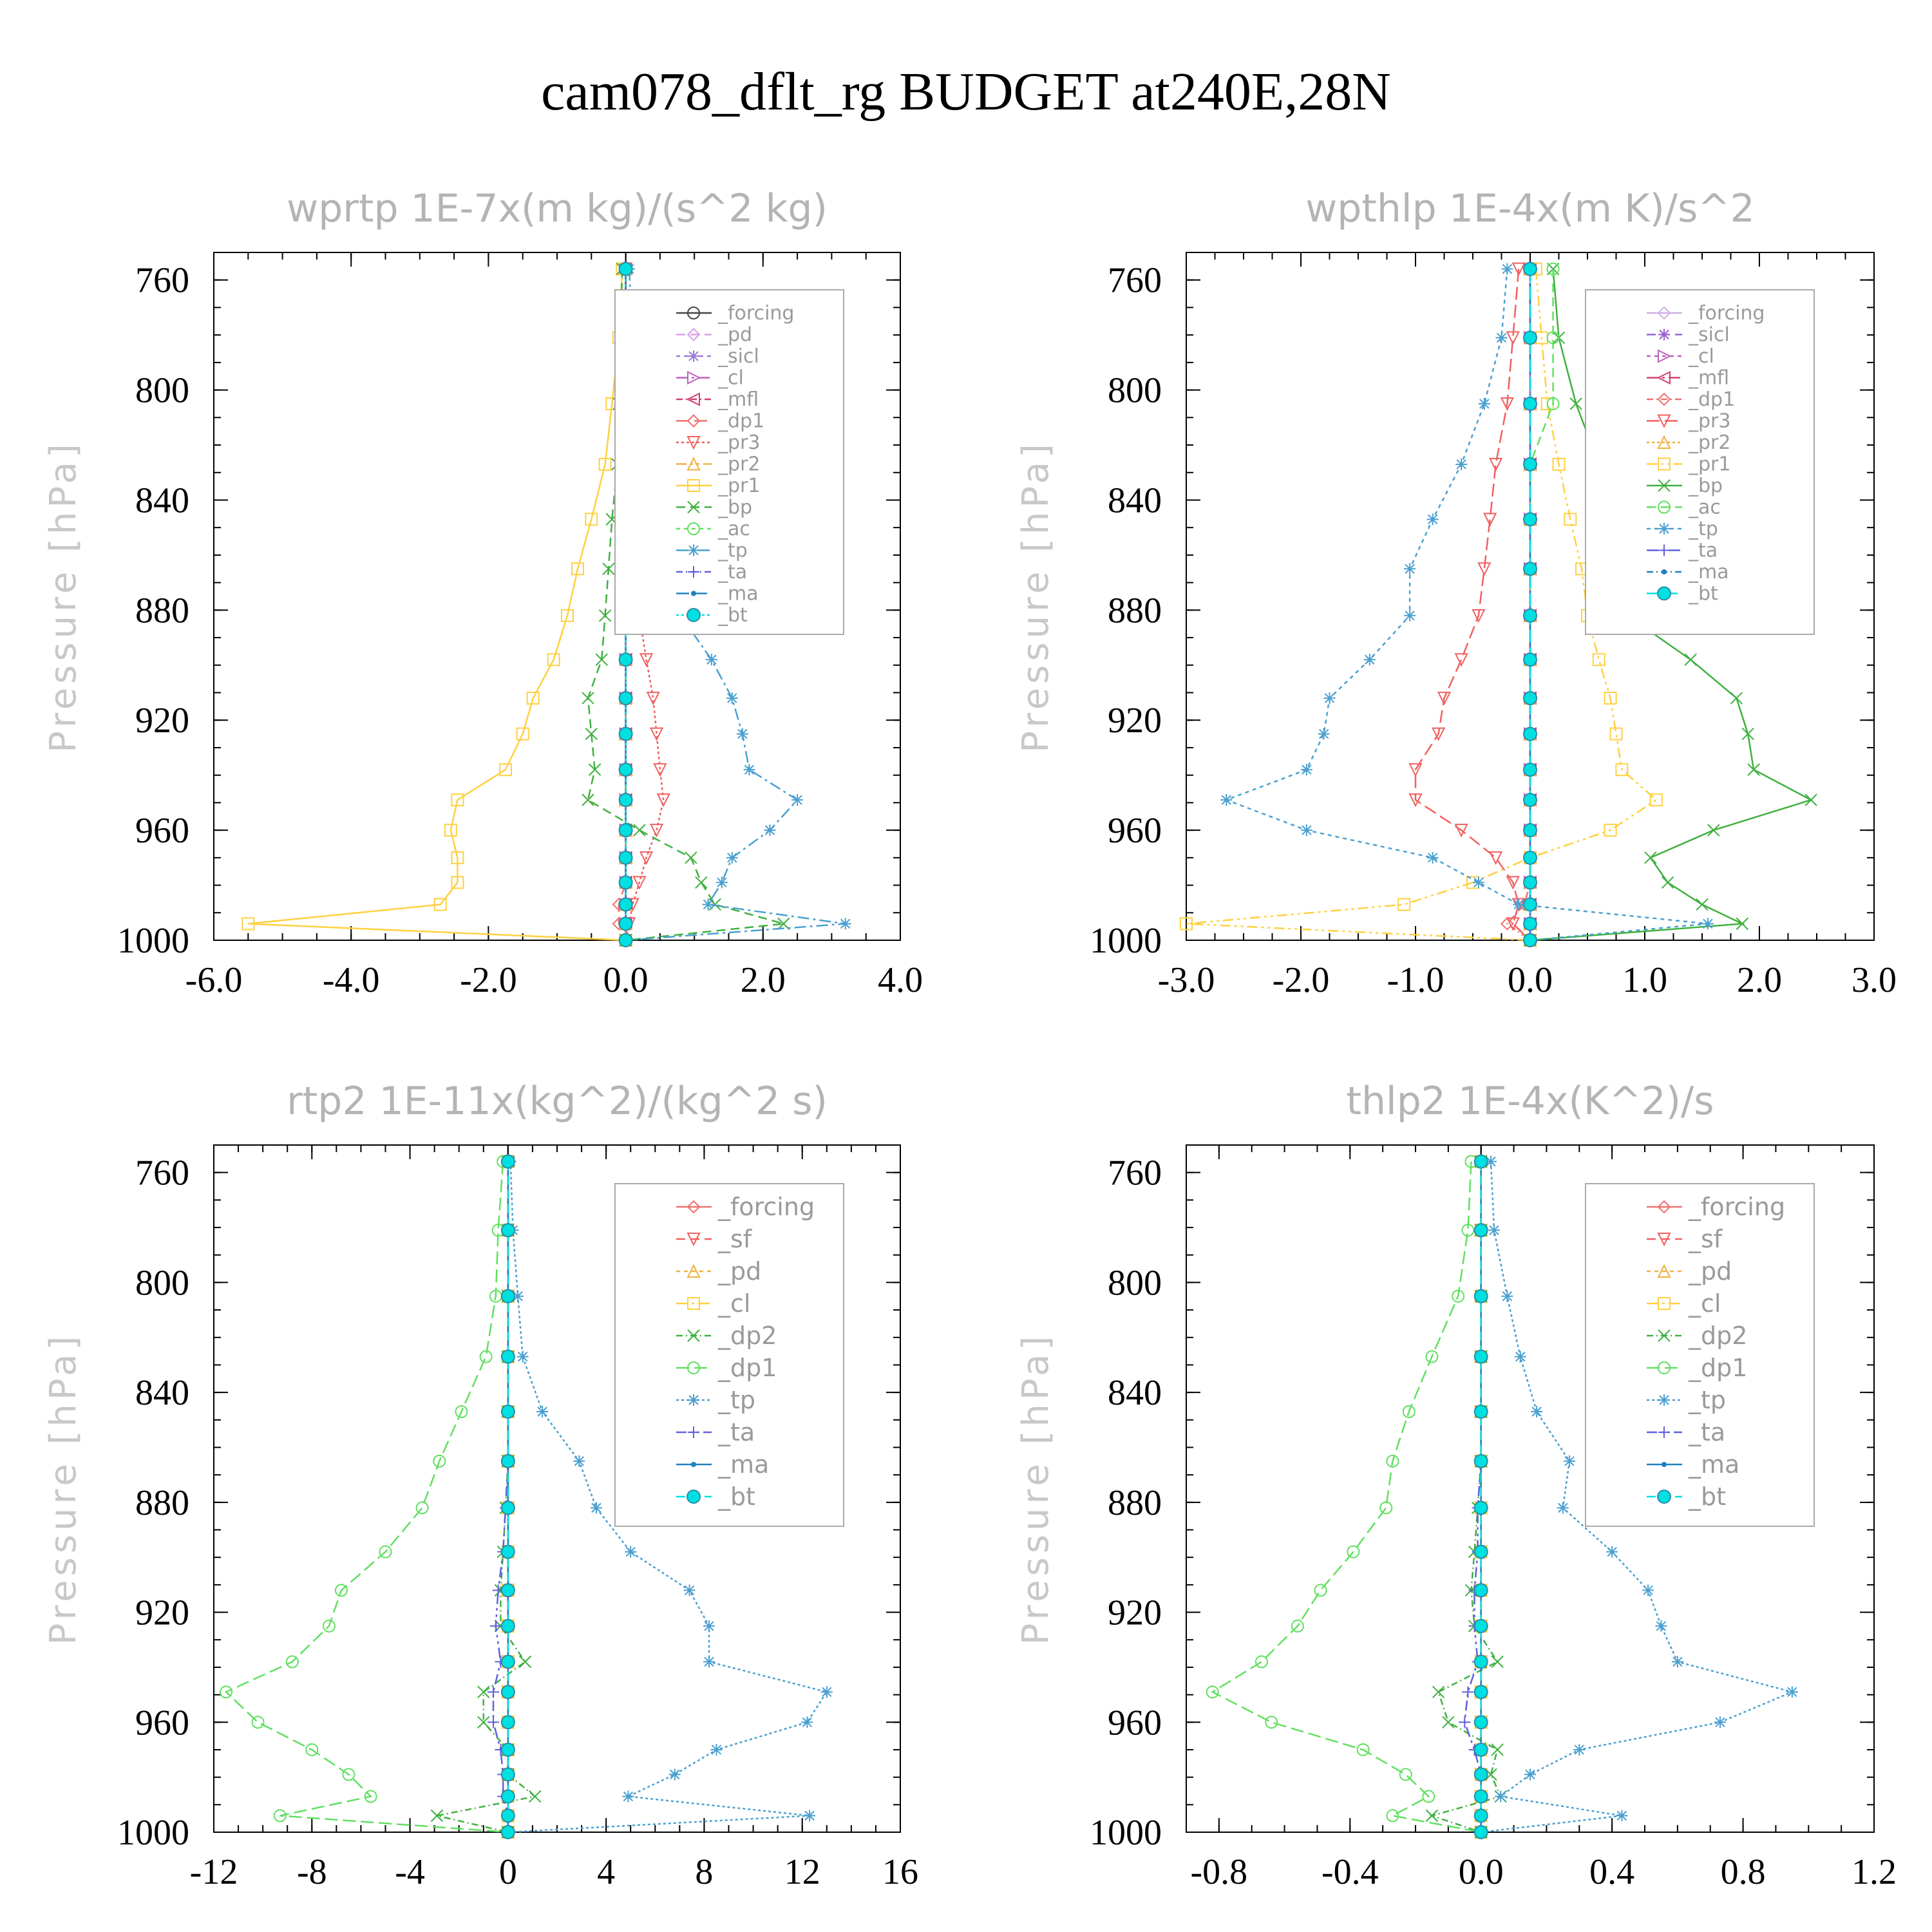 The image size is (1932, 1932). Describe the element at coordinates (1481, 1496) in the screenshot. I see `series-bt` at that location.